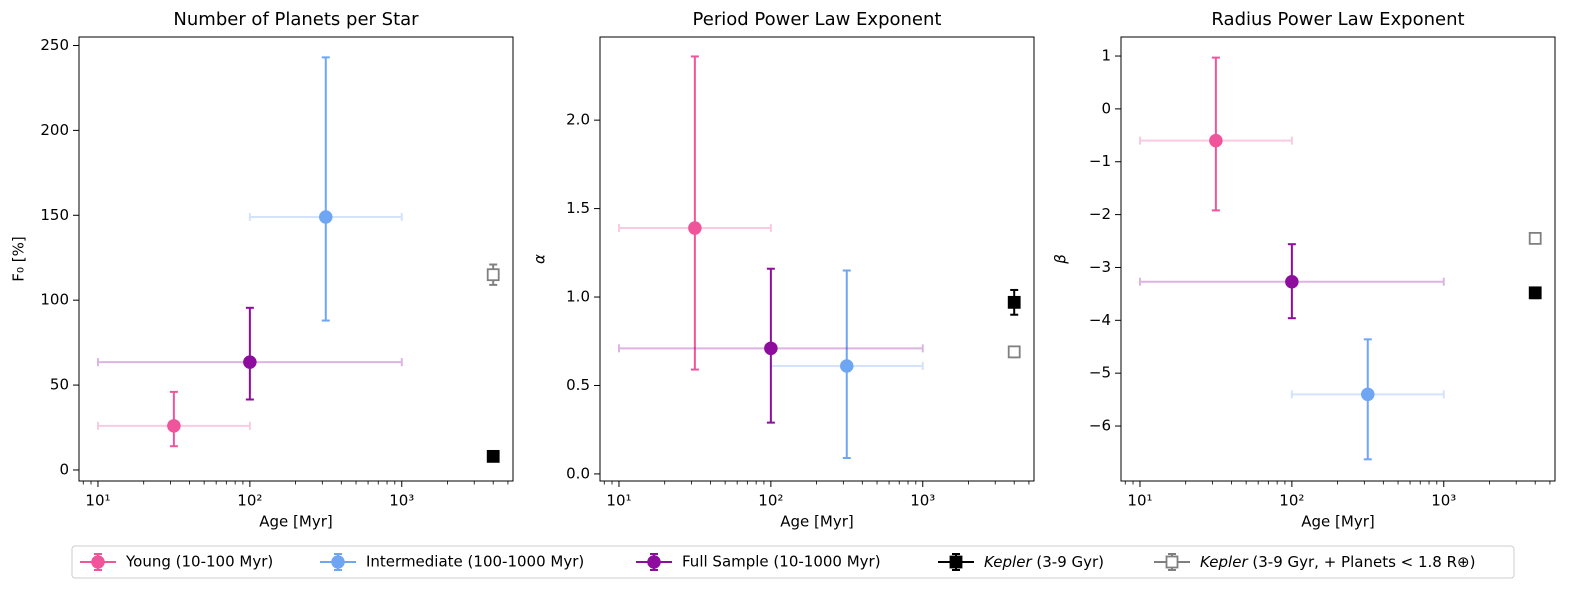 This screenshot has width=1578, height=594. I want to click on y-tick-label: 2.0, so click(578, 120).